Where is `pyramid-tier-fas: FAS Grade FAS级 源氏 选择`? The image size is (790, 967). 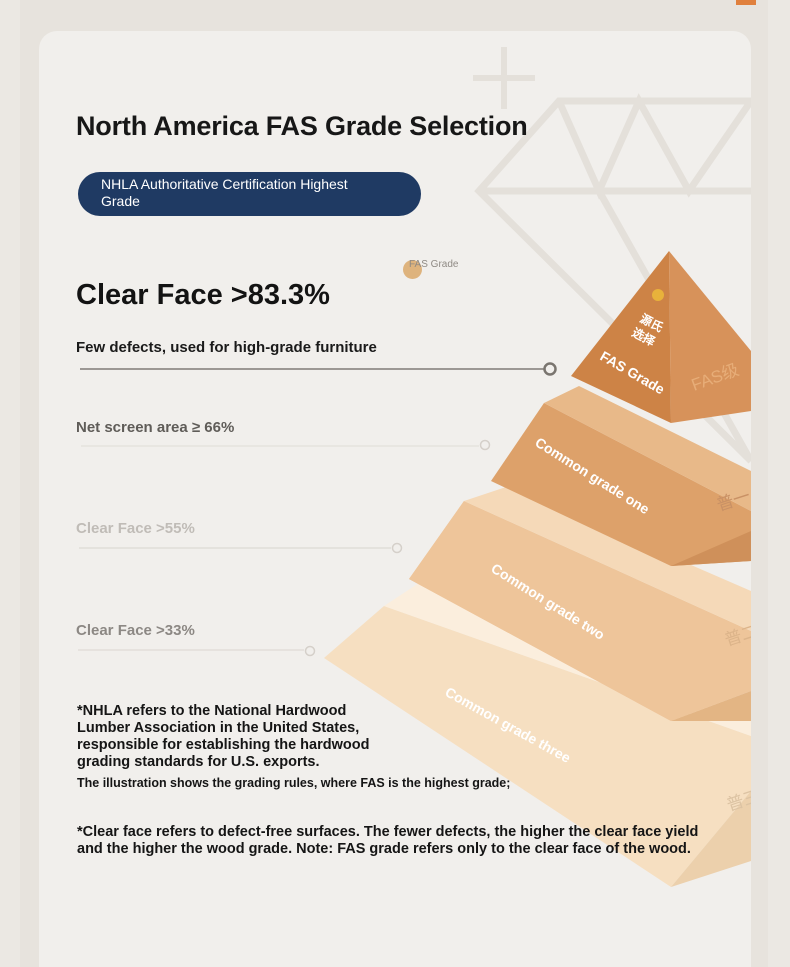
pyramid-tier-fas: FAS Grade FAS级 源氏 选择 is located at coordinates (661, 337).